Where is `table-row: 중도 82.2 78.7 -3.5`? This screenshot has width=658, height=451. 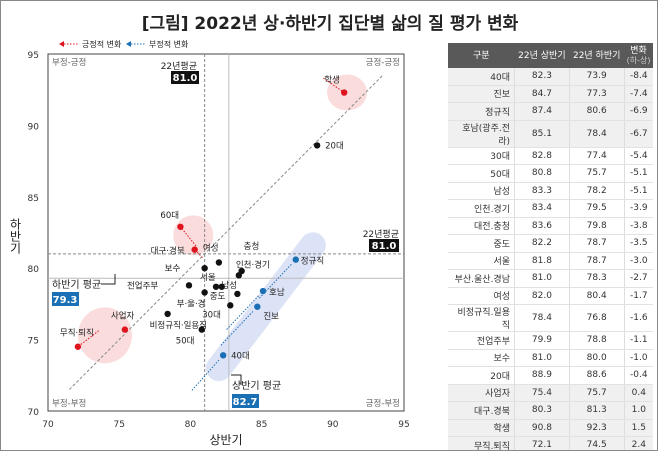
table-row: 중도 82.2 78.7 -3.5 is located at coordinates (550, 243).